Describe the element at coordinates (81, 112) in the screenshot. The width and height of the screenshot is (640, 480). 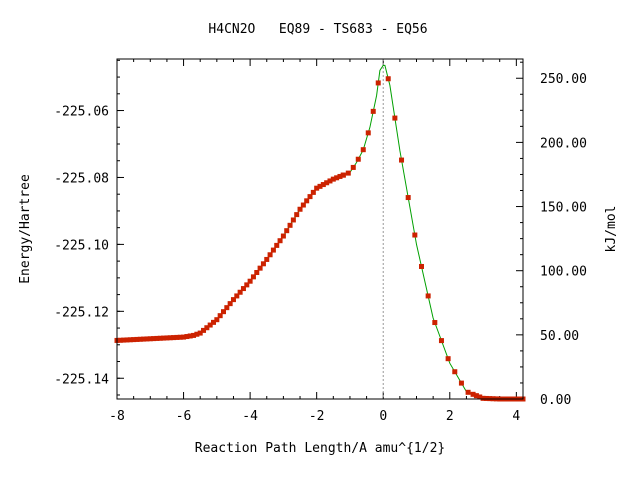
I see `y-tick-label: -225.06` at that location.